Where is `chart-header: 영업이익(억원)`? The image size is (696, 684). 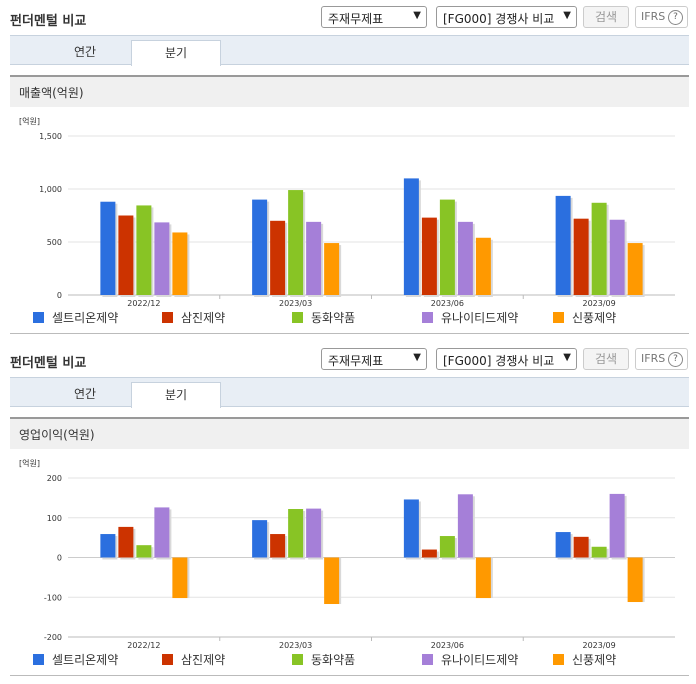
chart-header: 영업이익(억원) is located at coordinates (349, 434).